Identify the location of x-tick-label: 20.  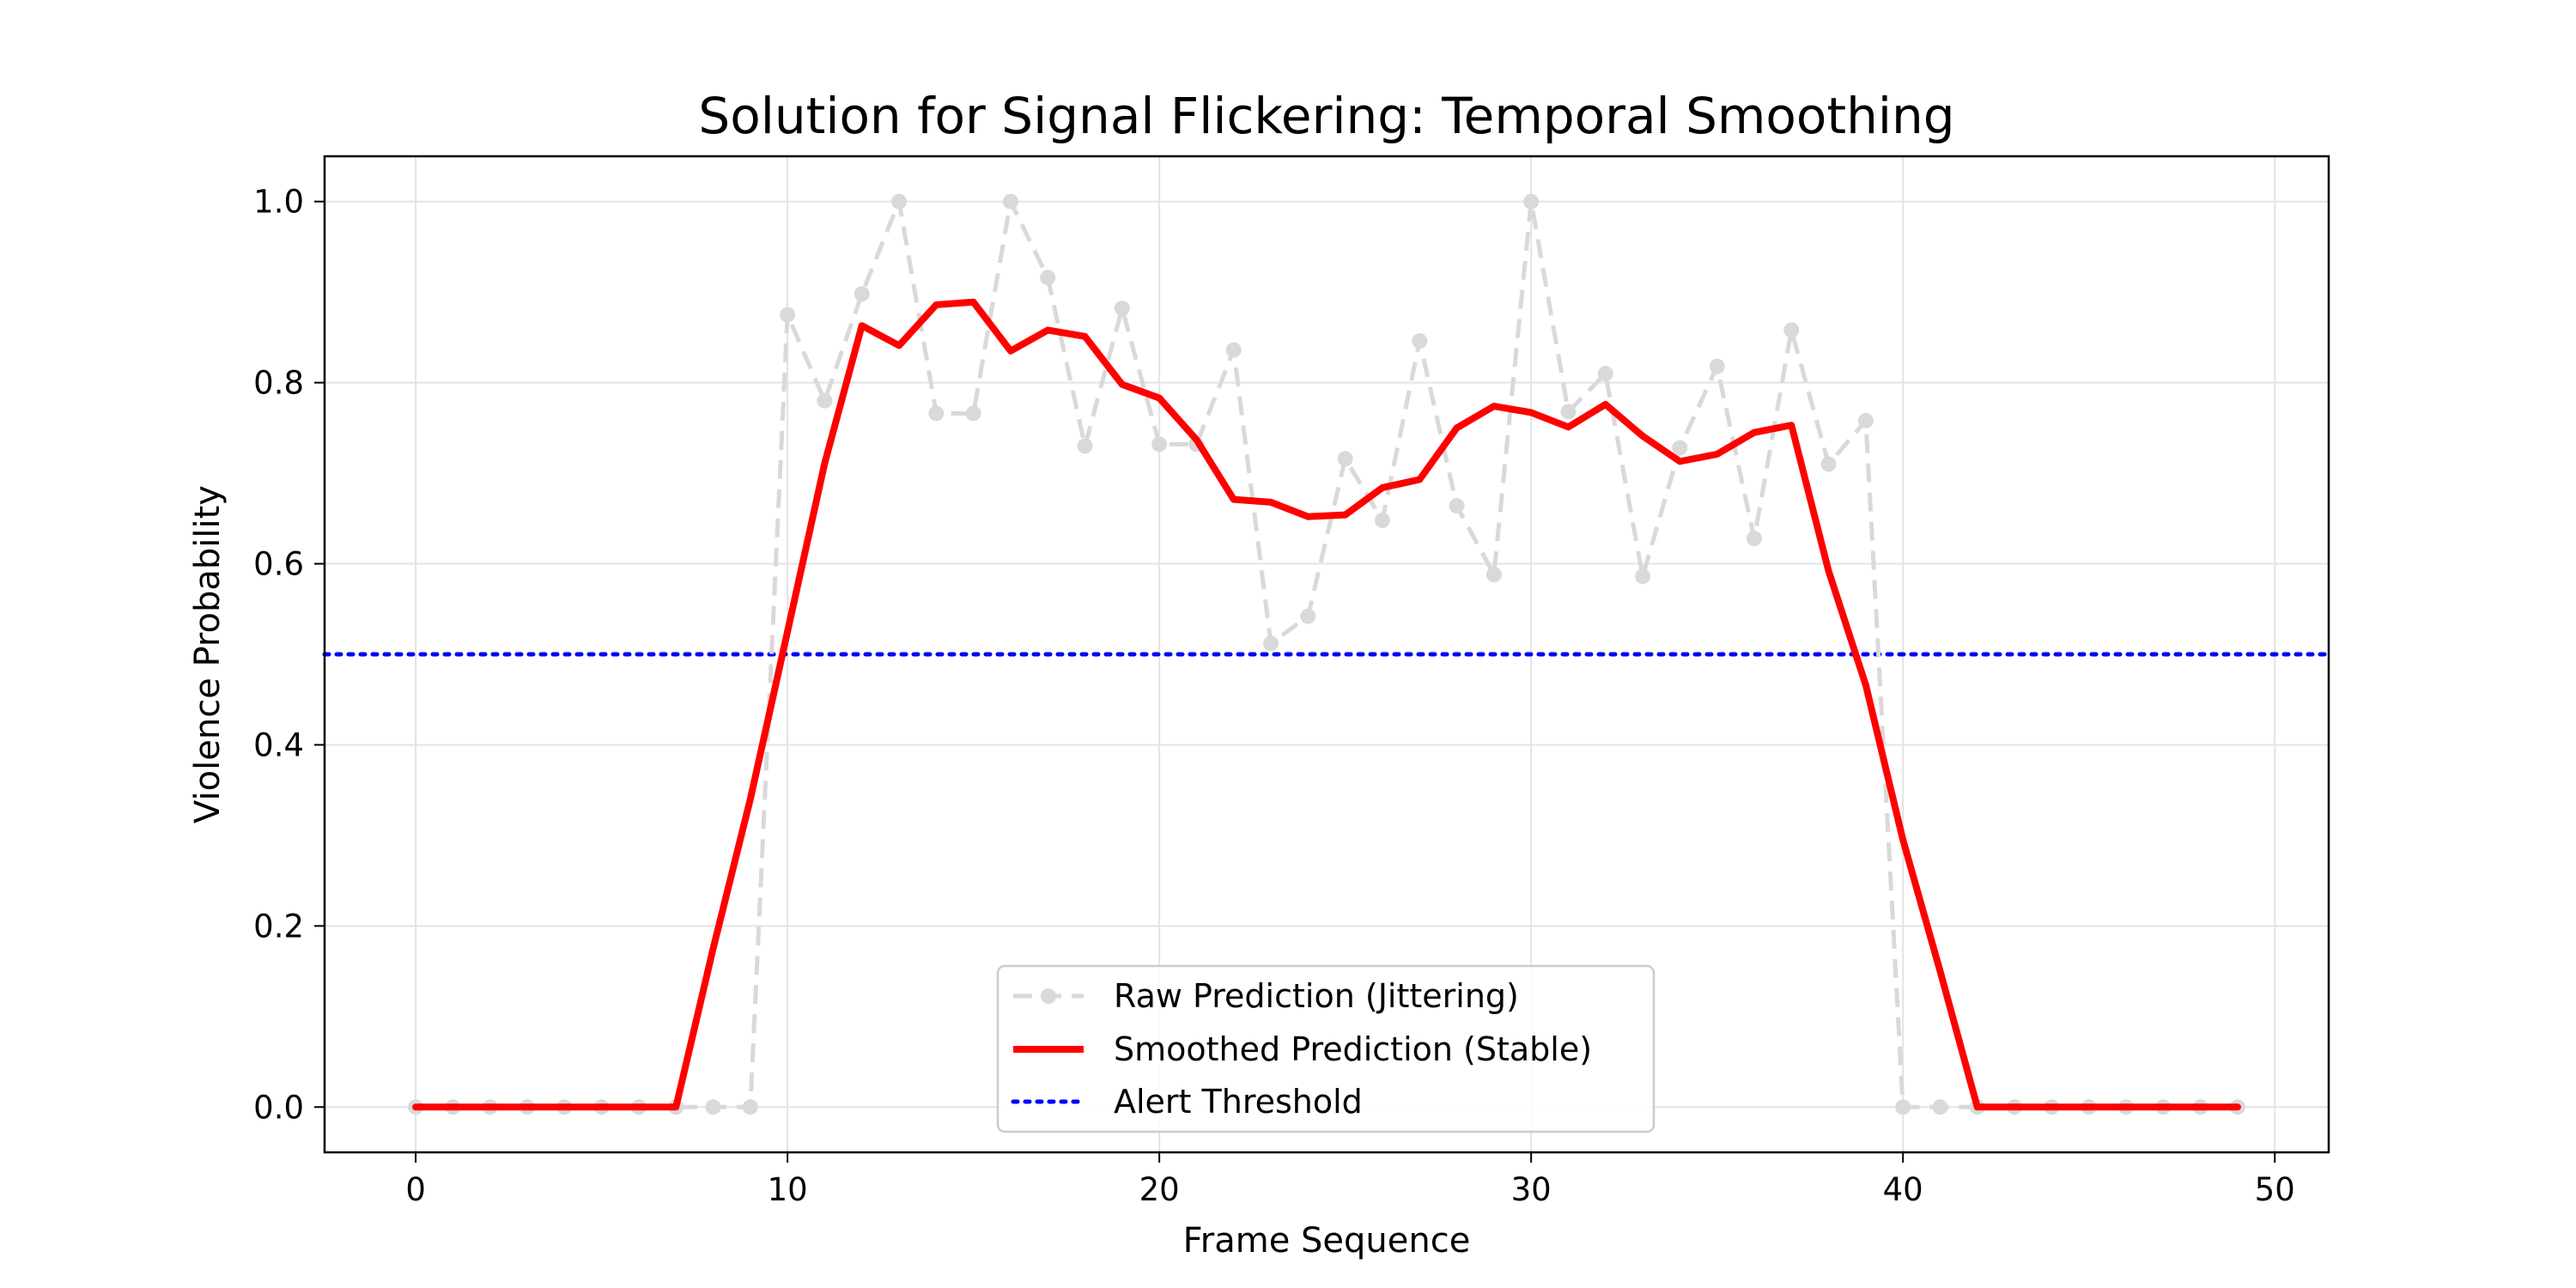
(1159, 1189).